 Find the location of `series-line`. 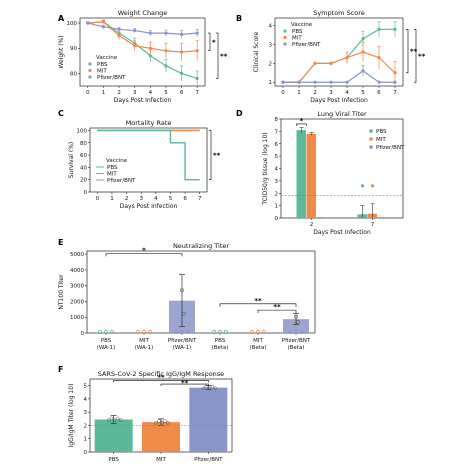

series-line is located at coordinates (142, 28).